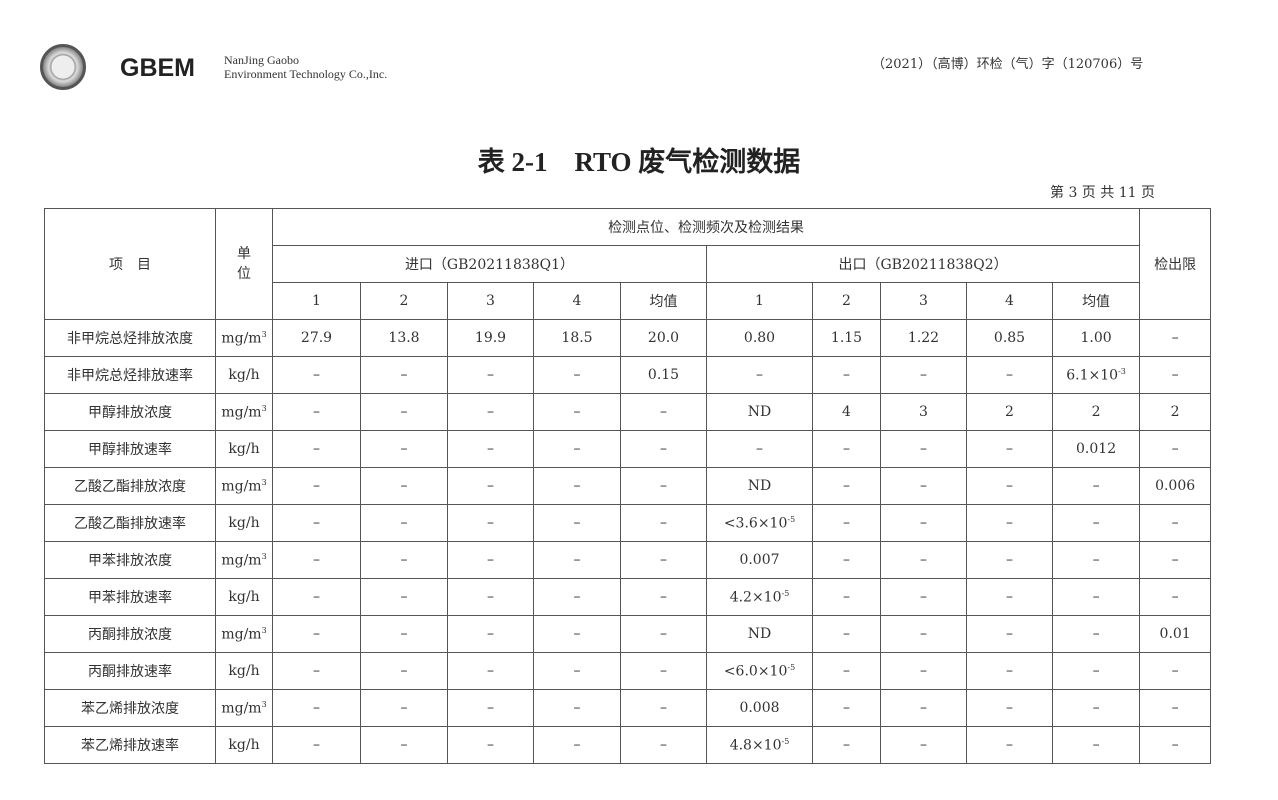 This screenshot has height=800, width=1278. I want to click on header-item: 项 目, so click(130, 264).